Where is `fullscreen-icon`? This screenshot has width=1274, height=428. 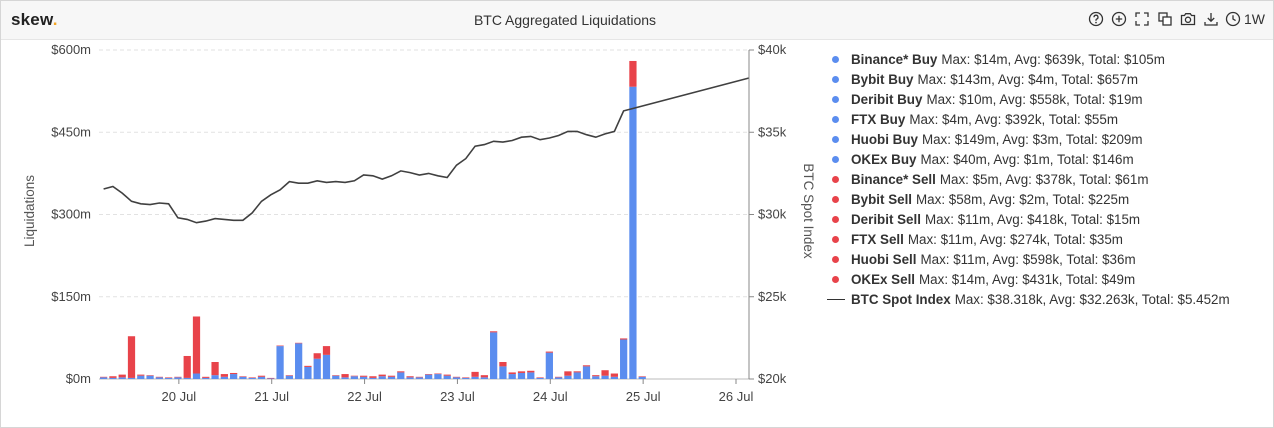 fullscreen-icon is located at coordinates (1141, 18).